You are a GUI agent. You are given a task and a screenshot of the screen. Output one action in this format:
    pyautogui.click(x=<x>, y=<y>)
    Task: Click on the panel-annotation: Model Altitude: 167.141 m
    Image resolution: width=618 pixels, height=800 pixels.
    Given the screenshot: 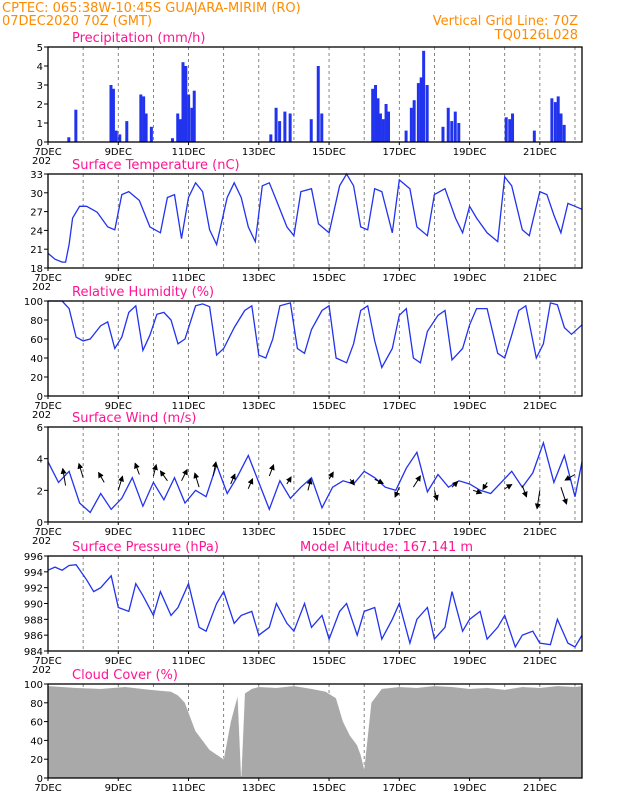 What is the action you would take?
    pyautogui.click(x=386, y=547)
    